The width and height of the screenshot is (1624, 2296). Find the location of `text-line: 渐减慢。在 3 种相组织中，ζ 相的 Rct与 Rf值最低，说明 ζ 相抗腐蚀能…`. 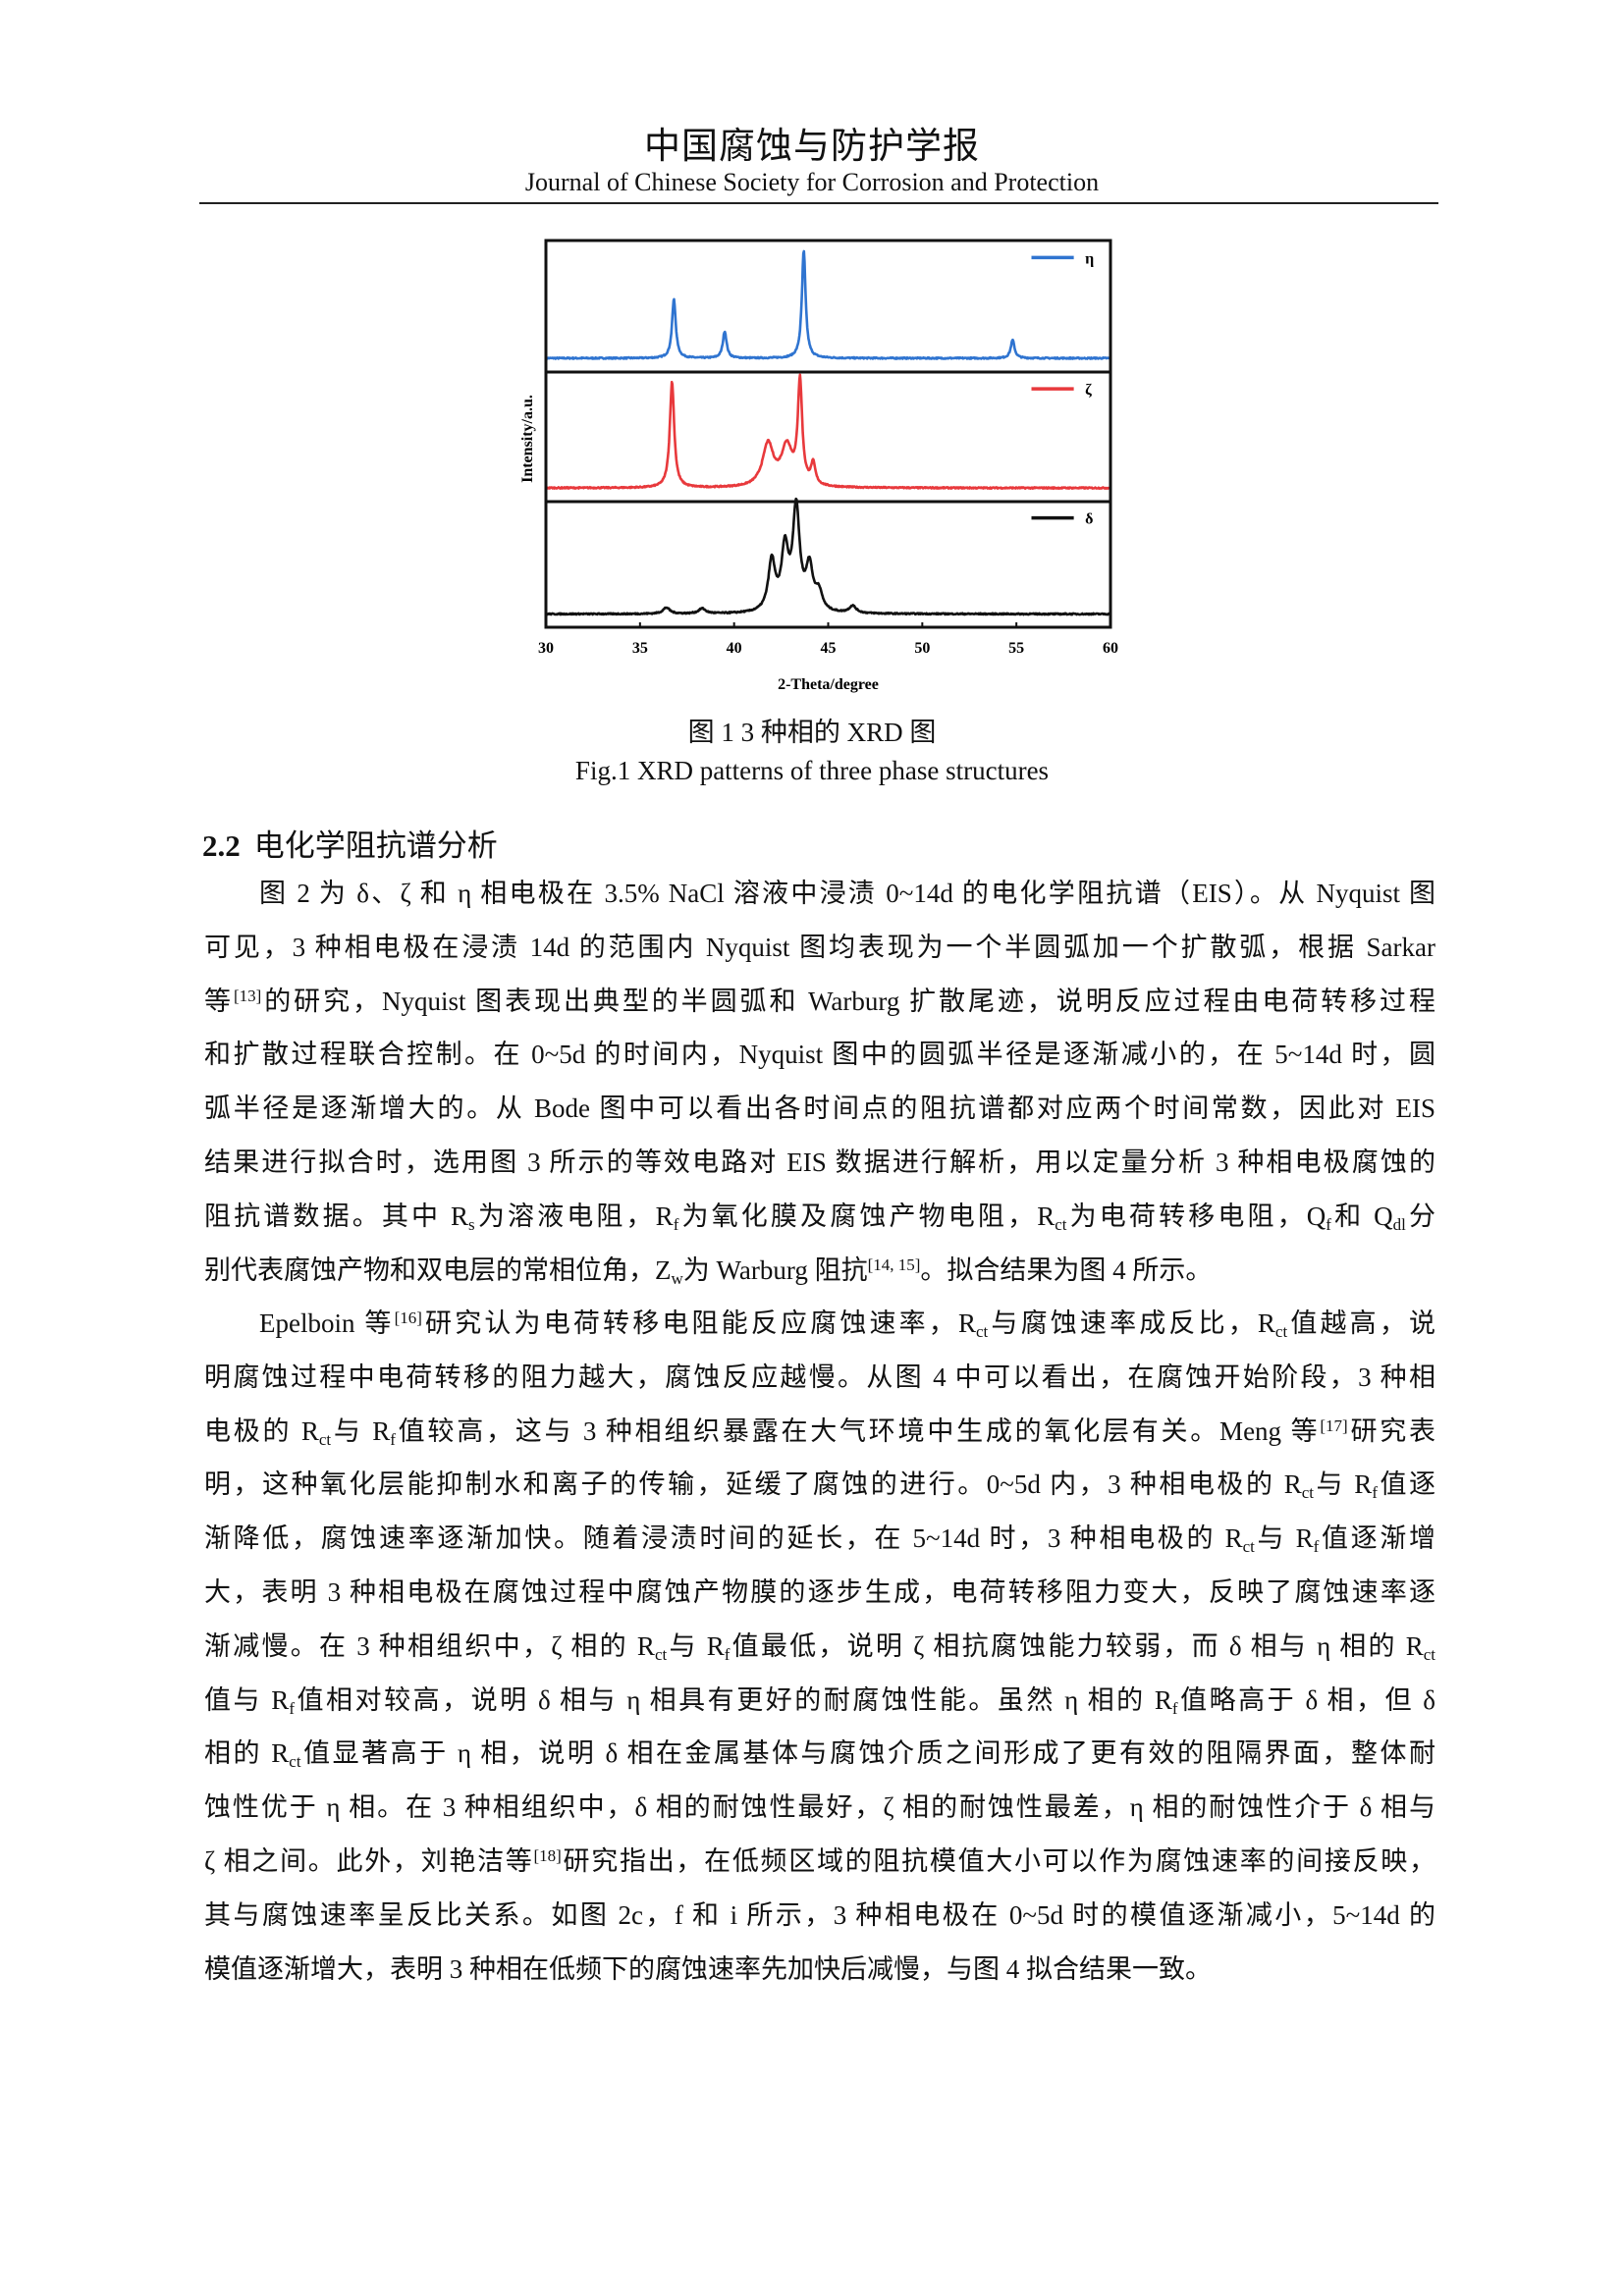

text-line: 渐减慢。在 3 种相组织中，ζ 相的 Rct与 Rf值最低，说明 ζ 相抗腐蚀能… is located at coordinates (819, 1647).